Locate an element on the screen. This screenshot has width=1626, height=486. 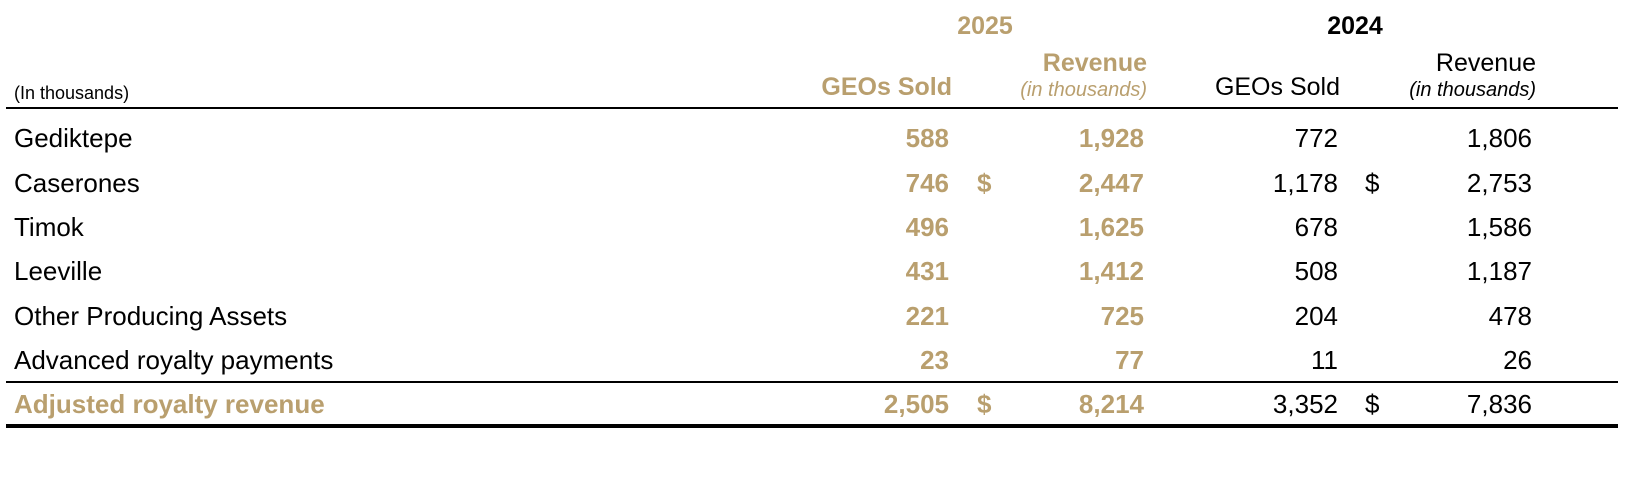
revenue-2024-gediktepe: 1,806 is located at coordinates (1499, 138).